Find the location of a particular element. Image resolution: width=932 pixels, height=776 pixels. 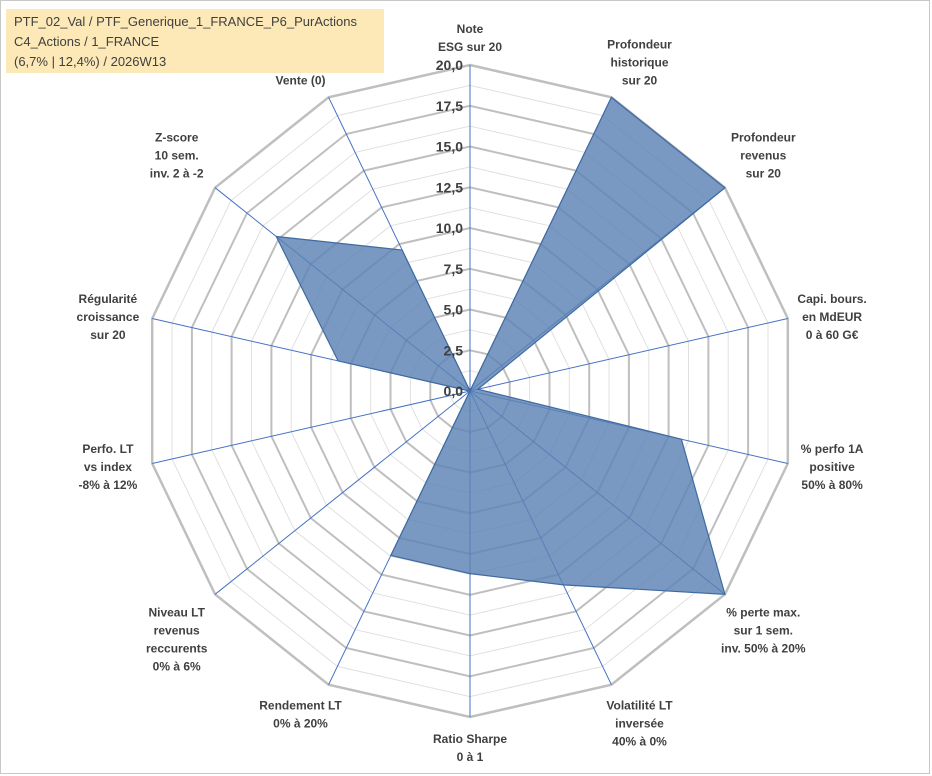

axis-label-line: inv. 50% à 20% is located at coordinates (763, 649).